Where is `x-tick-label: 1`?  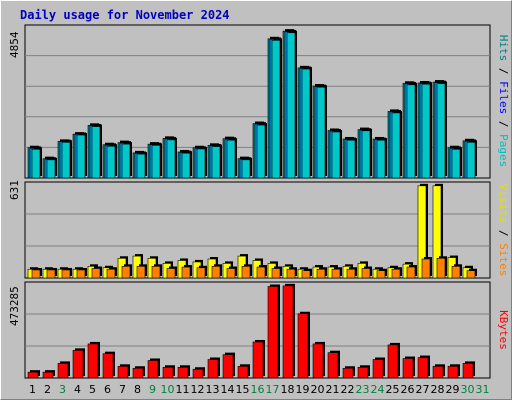 x-tick-label: 1 is located at coordinates (32, 389).